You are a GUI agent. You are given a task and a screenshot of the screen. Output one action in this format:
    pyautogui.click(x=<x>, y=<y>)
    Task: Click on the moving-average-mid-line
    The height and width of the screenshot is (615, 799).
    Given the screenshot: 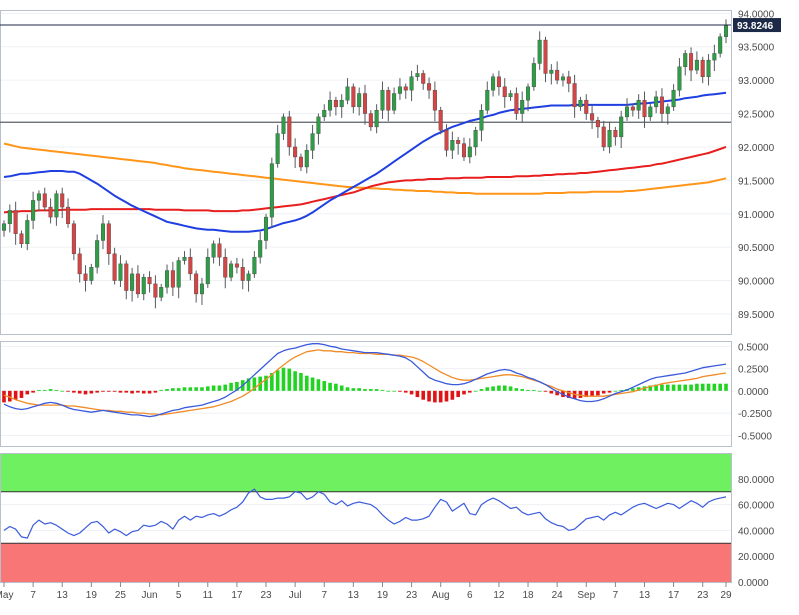 What is the action you would take?
    pyautogui.click(x=365, y=179)
    